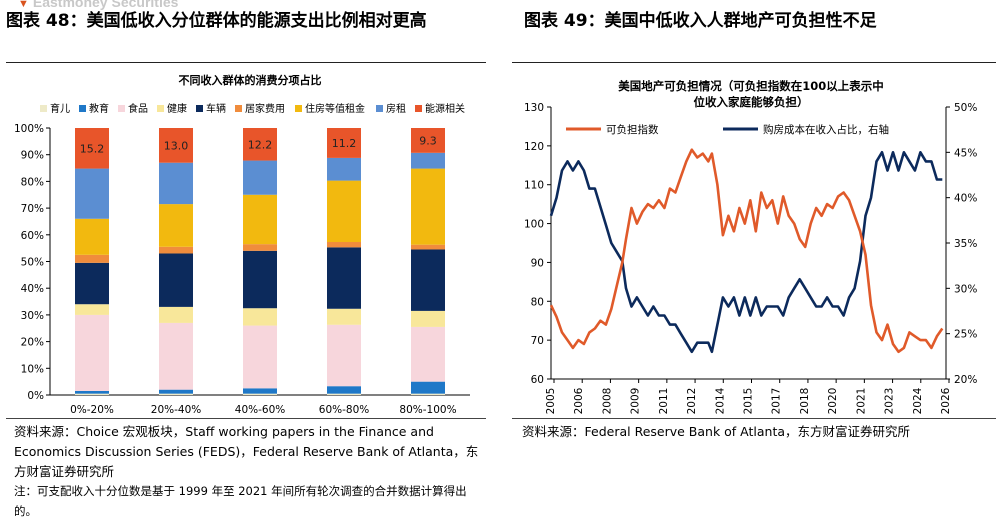  Describe the element at coordinates (537, 341) in the screenshot. I see `left-y-tick-label: 70` at that location.